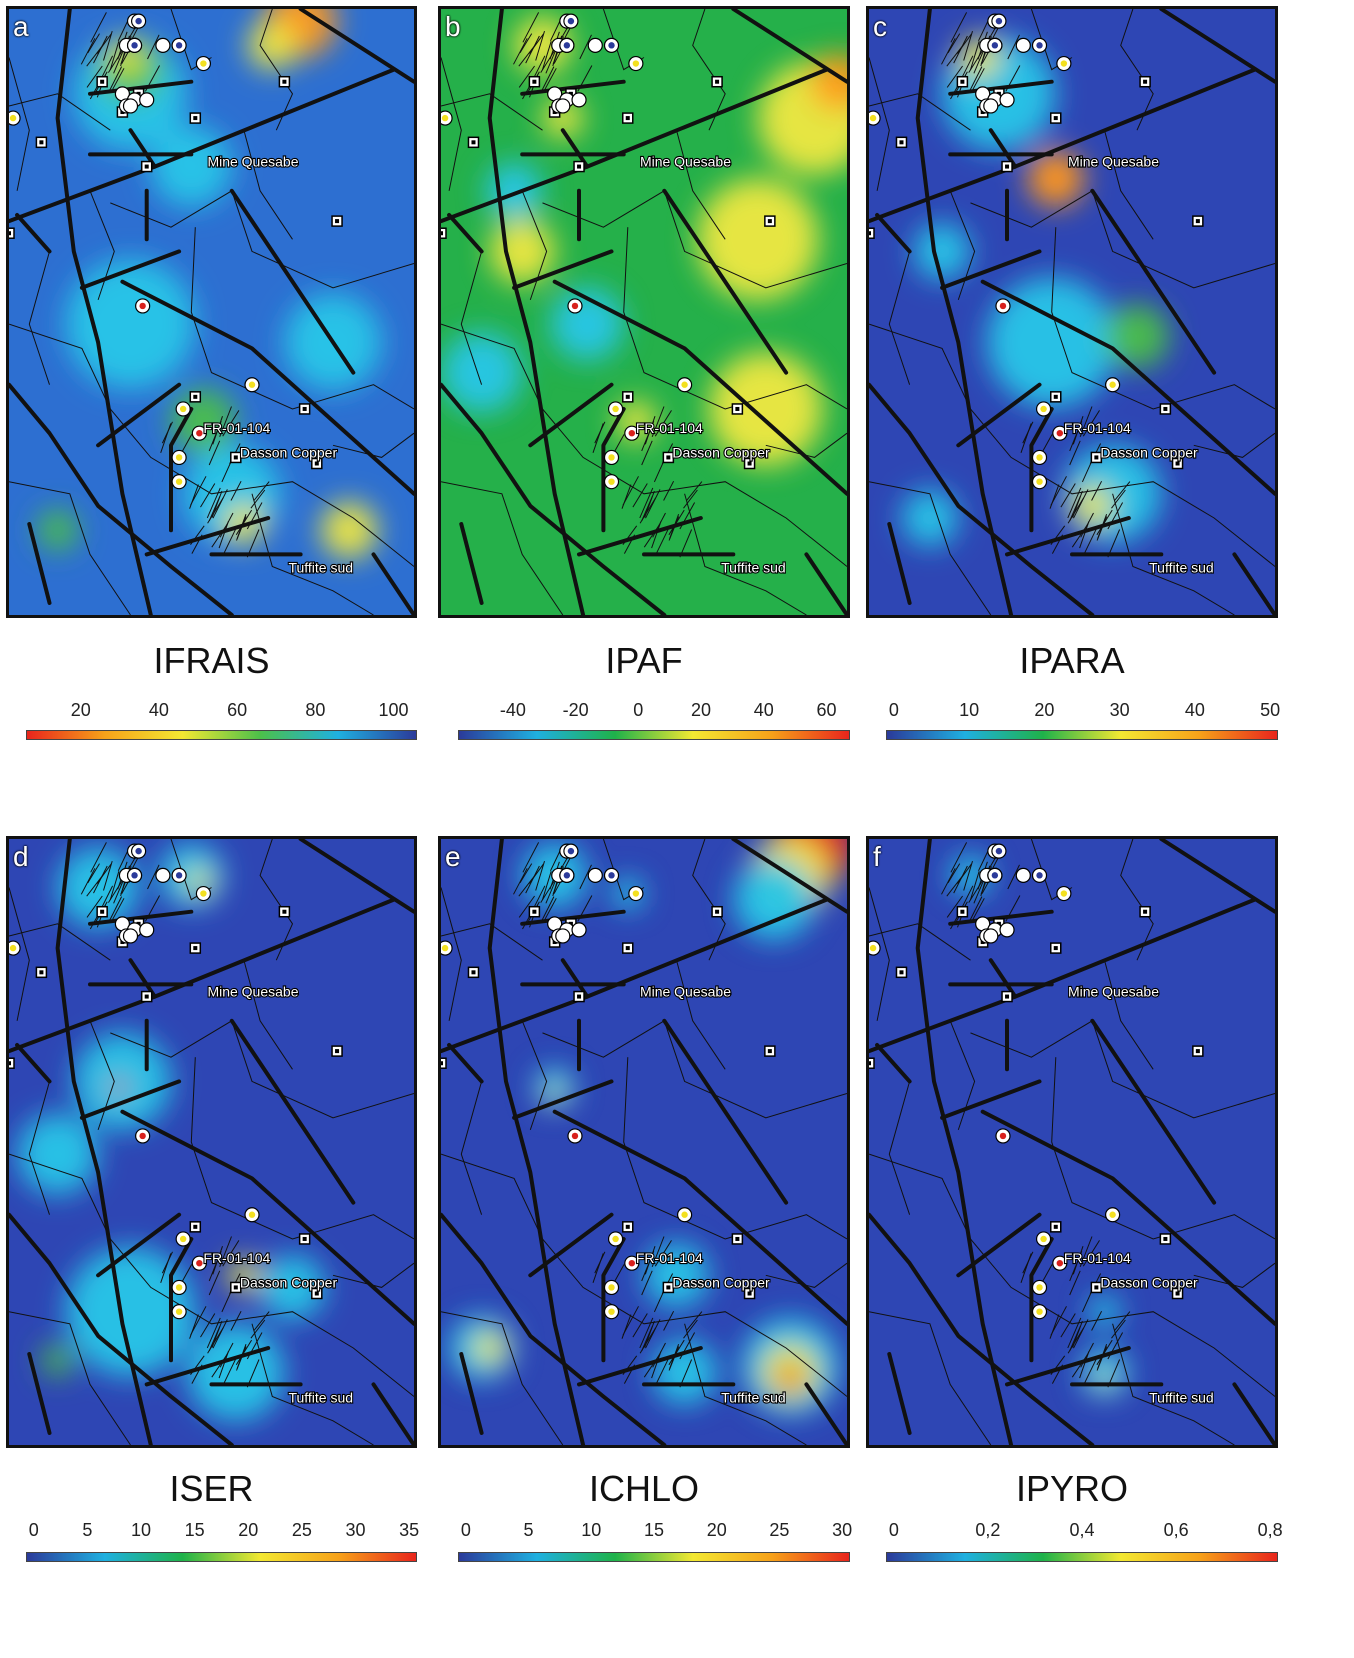 The width and height of the screenshot is (1354, 1658). I want to click on colorbar-tick-label: -20, so click(575, 710).